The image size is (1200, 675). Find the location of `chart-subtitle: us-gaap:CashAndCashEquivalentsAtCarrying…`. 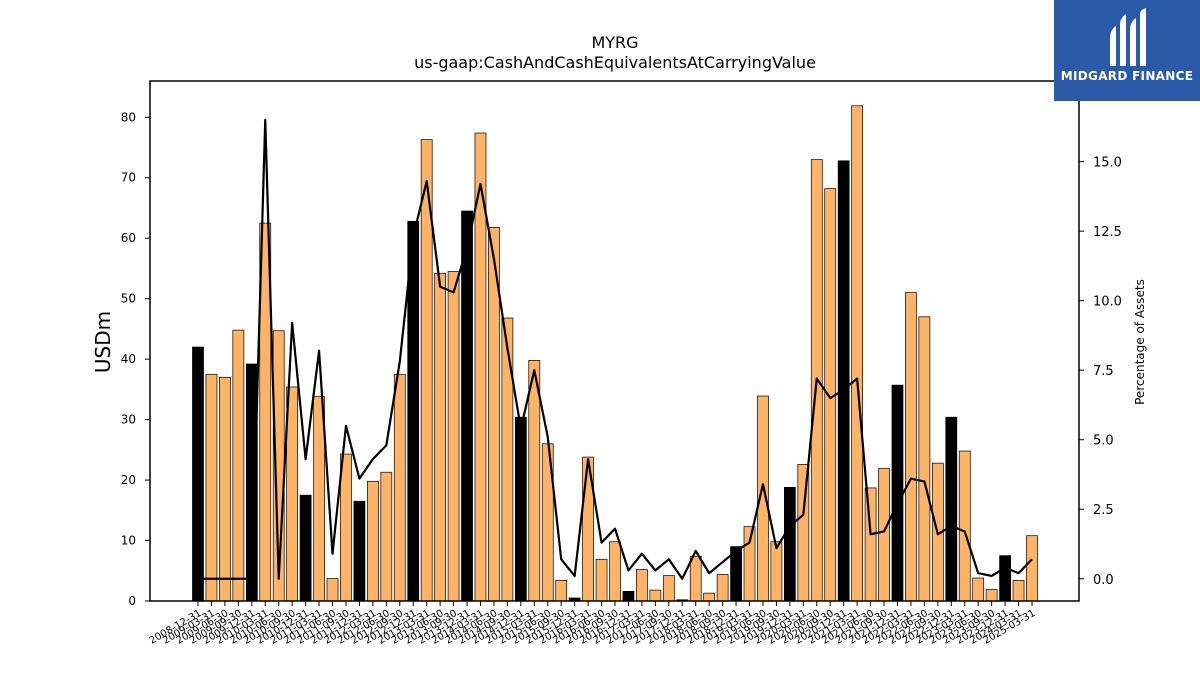

chart-subtitle: us-gaap:CashAndCashEquivalentsAtCarrying… is located at coordinates (615, 62).